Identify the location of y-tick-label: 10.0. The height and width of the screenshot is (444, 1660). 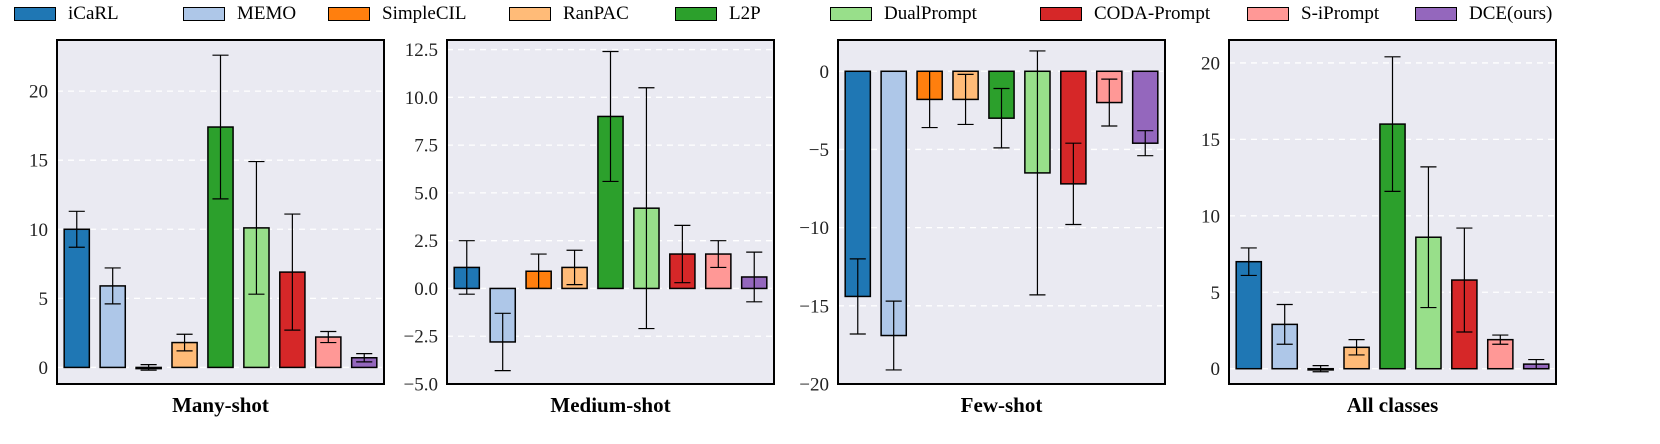
(421, 98).